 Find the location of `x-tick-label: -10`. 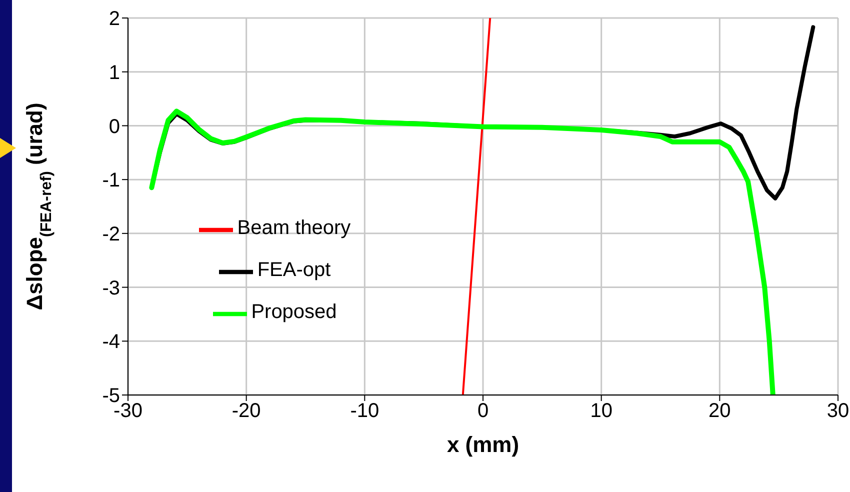

x-tick-label: -10 is located at coordinates (365, 411).